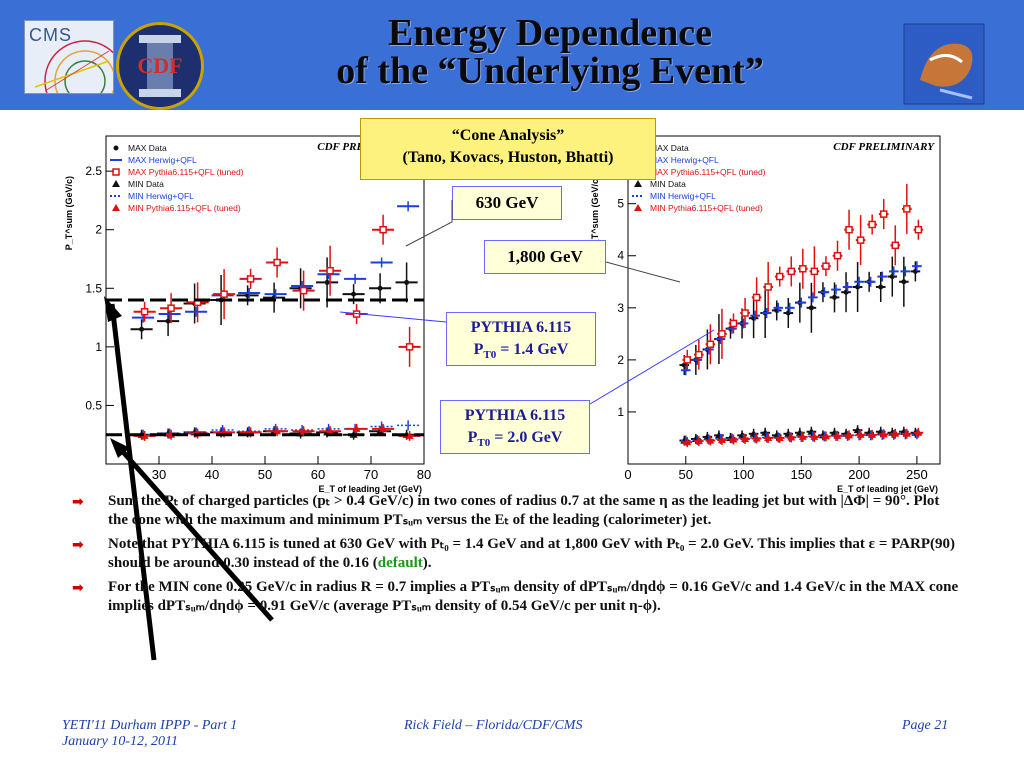 Image resolution: width=1024 pixels, height=768 pixels. What do you see at coordinates (490, 355) in the screenshot?
I see `p-sub: T0` at bounding box center [490, 355].